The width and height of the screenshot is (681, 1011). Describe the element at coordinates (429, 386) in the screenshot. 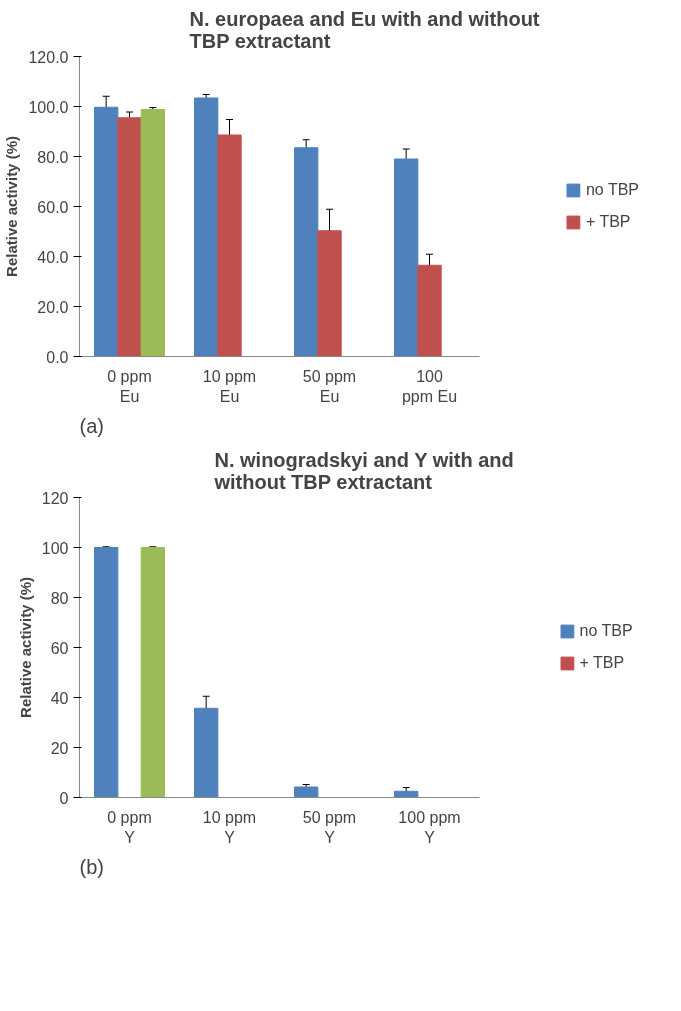

I see `x-tick-label: 100 ppm Eu` at that location.